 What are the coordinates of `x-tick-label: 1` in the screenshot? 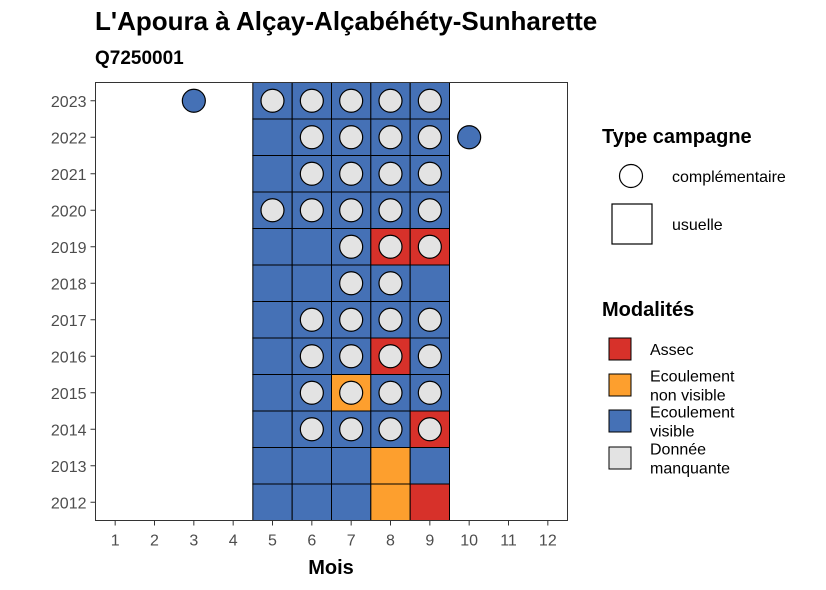 It's located at (115, 541).